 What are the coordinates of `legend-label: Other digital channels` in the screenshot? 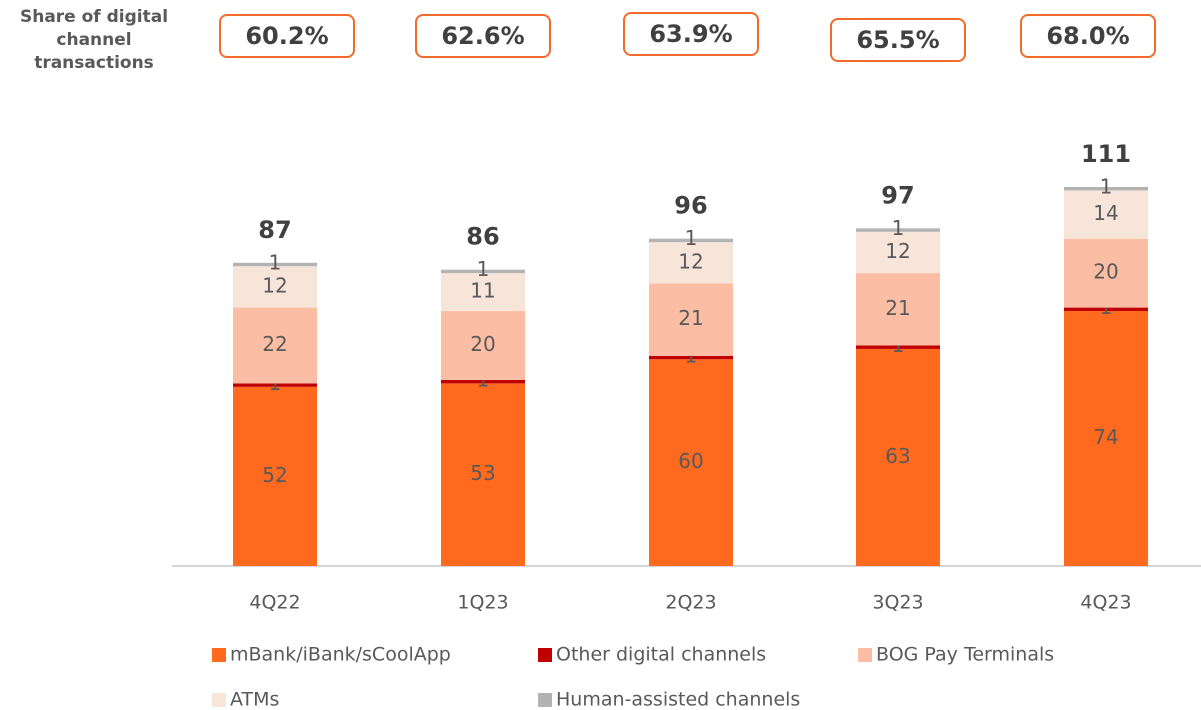 It's located at (661, 655).